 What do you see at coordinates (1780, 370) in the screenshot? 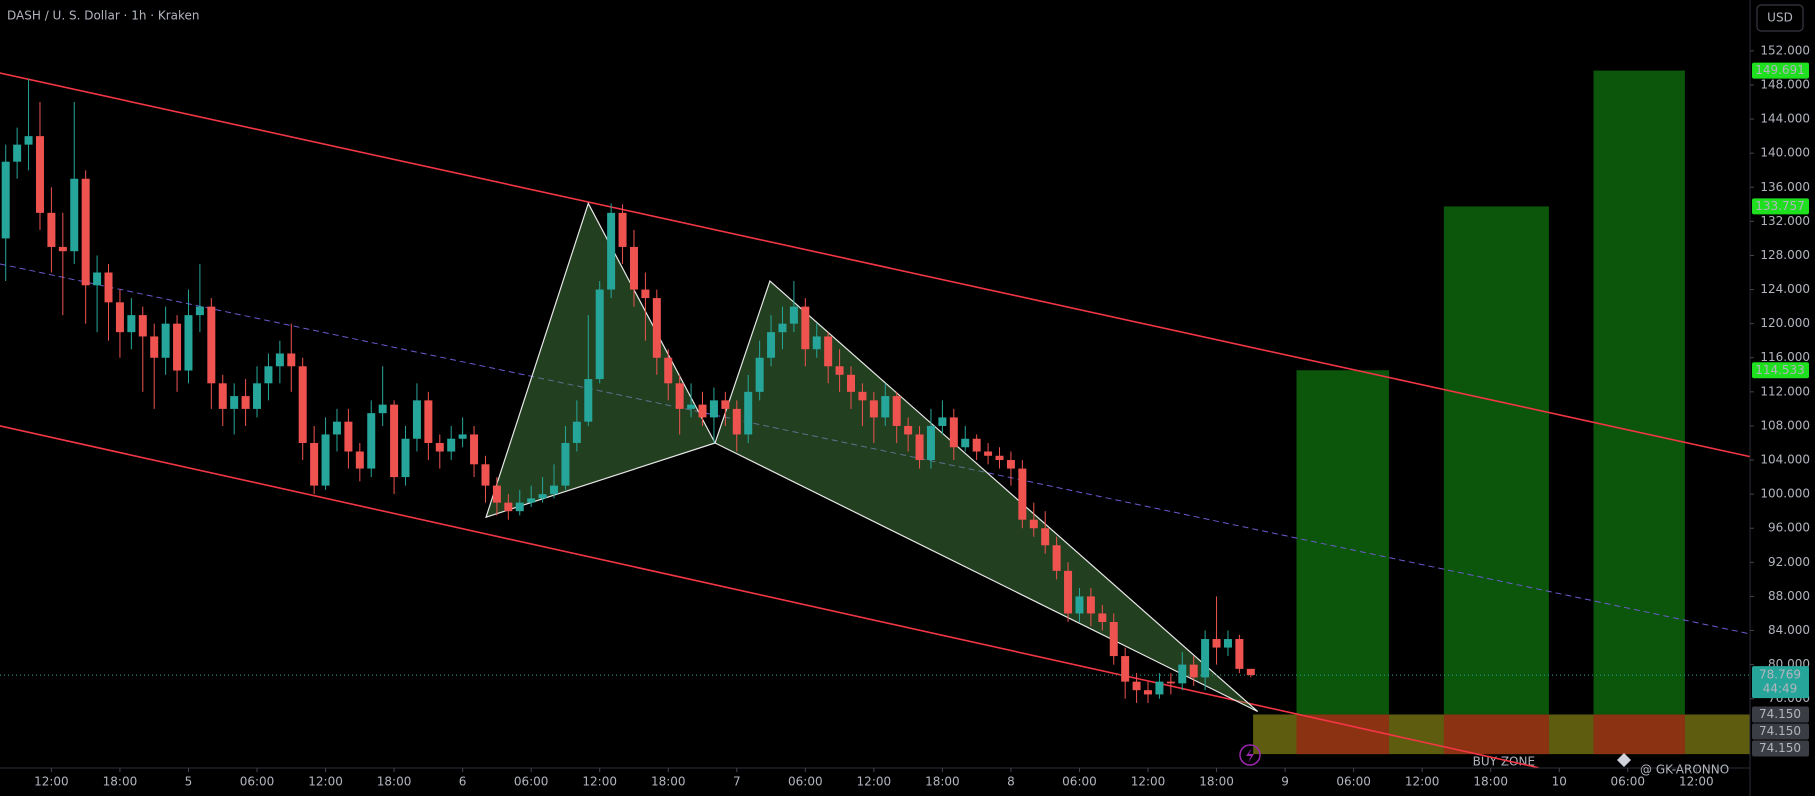
I see `target-price-label-box` at bounding box center [1780, 370].